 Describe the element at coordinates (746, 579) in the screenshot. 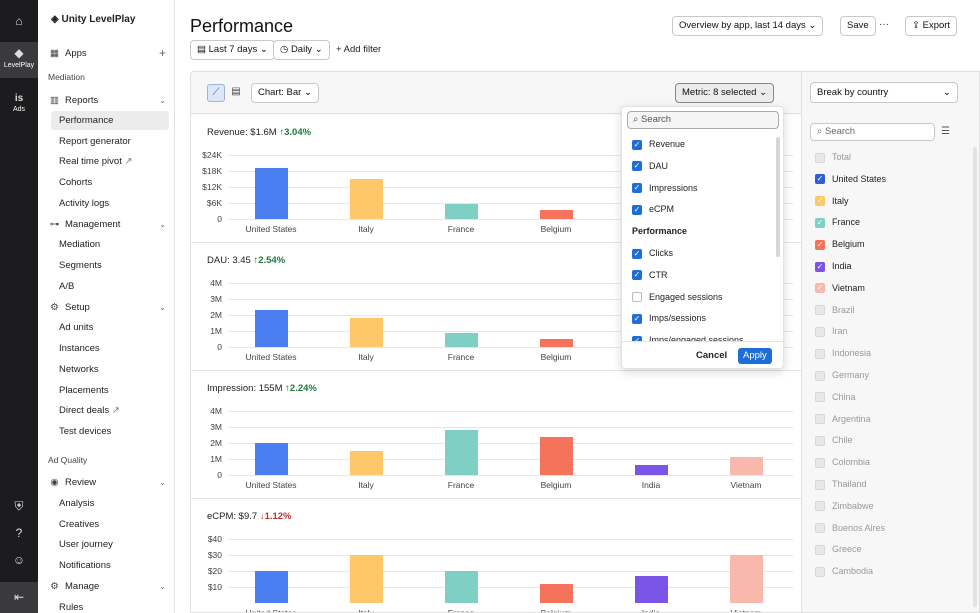

I see `bar-vietnam` at that location.